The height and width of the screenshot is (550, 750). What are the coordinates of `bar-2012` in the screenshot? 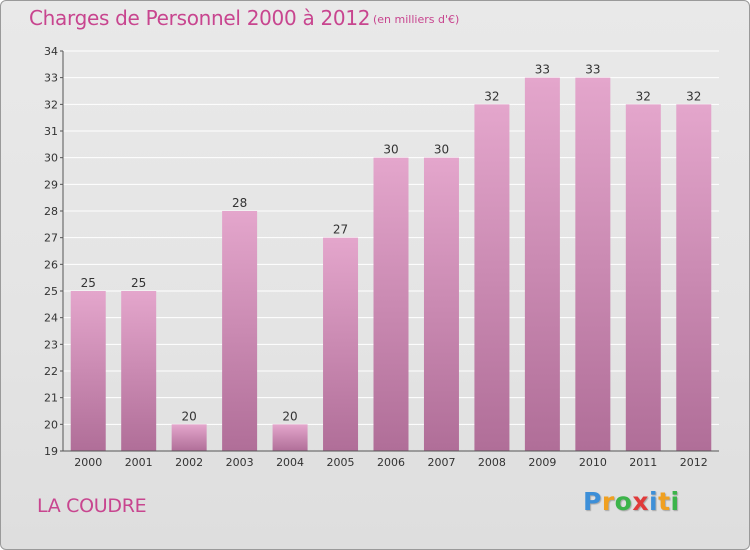 It's located at (694, 277).